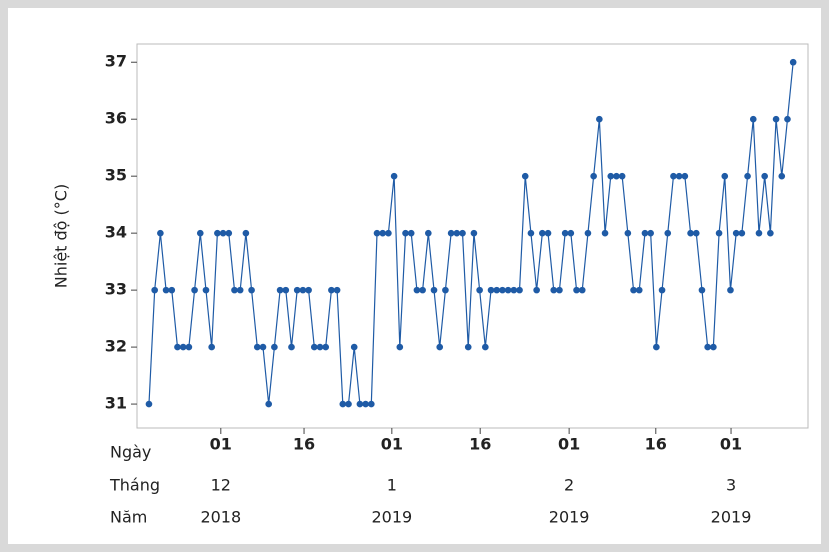  I want to click on month-label: 1, so click(392, 485).